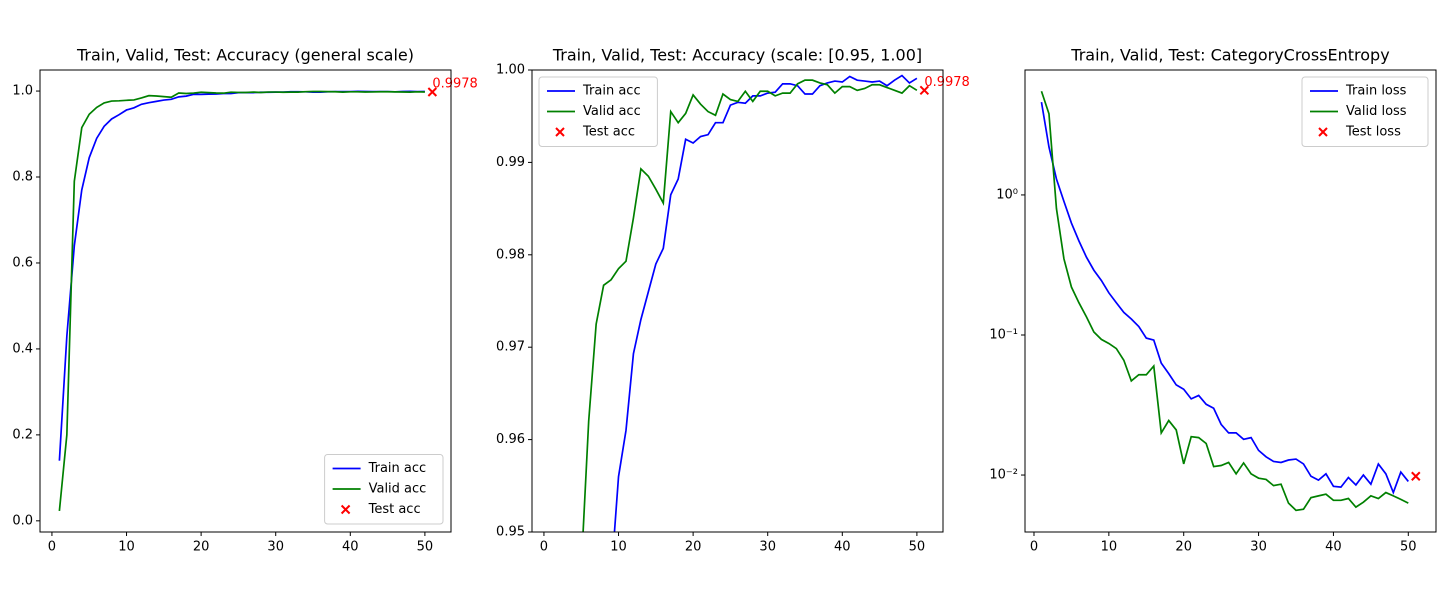  What do you see at coordinates (1376, 91) in the screenshot?
I see `legend-label: Train loss` at bounding box center [1376, 91].